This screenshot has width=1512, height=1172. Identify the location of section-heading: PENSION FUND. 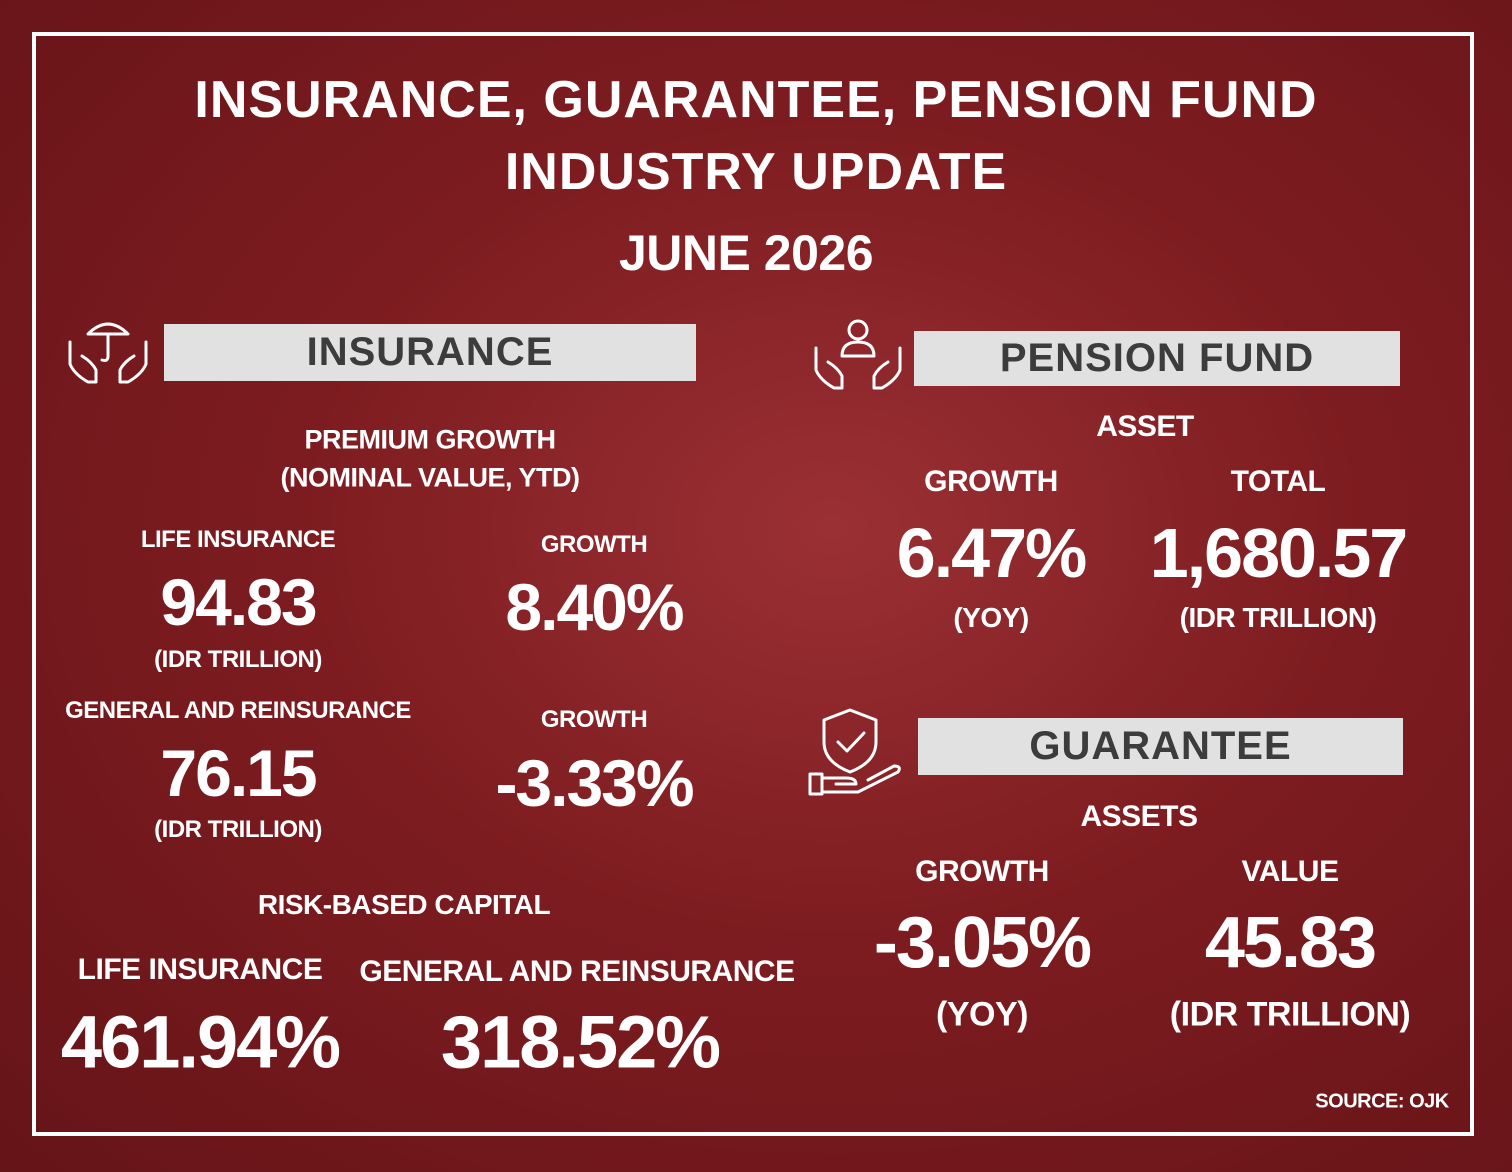
(1157, 358).